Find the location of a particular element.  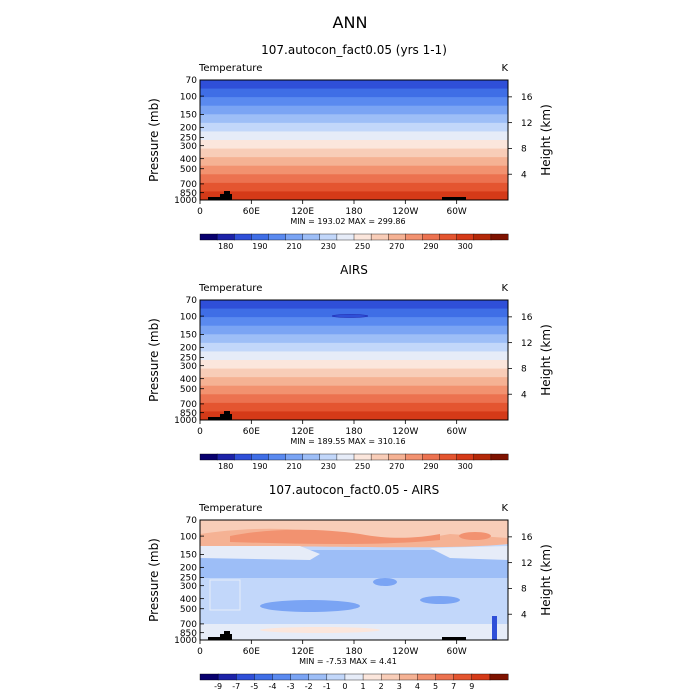

pressure-tick-label: 200 is located at coordinates (188, 349).